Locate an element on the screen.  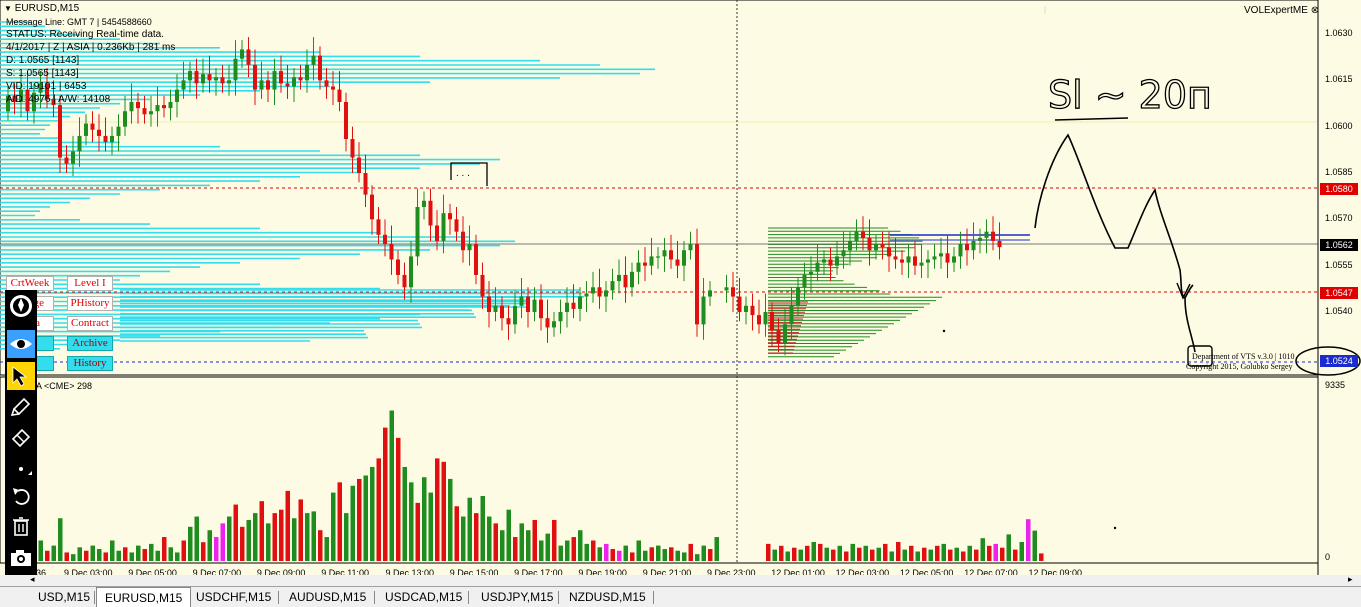
price-marker-1.0547: 1.0547 is located at coordinates (1339, 293).